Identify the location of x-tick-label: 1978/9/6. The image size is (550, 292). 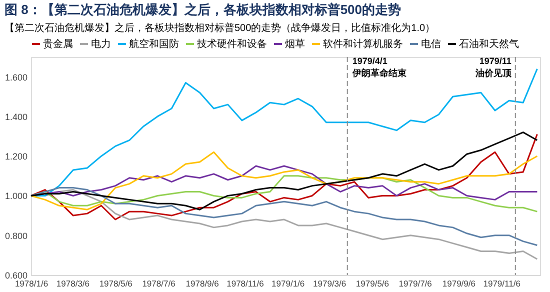
(203, 283).